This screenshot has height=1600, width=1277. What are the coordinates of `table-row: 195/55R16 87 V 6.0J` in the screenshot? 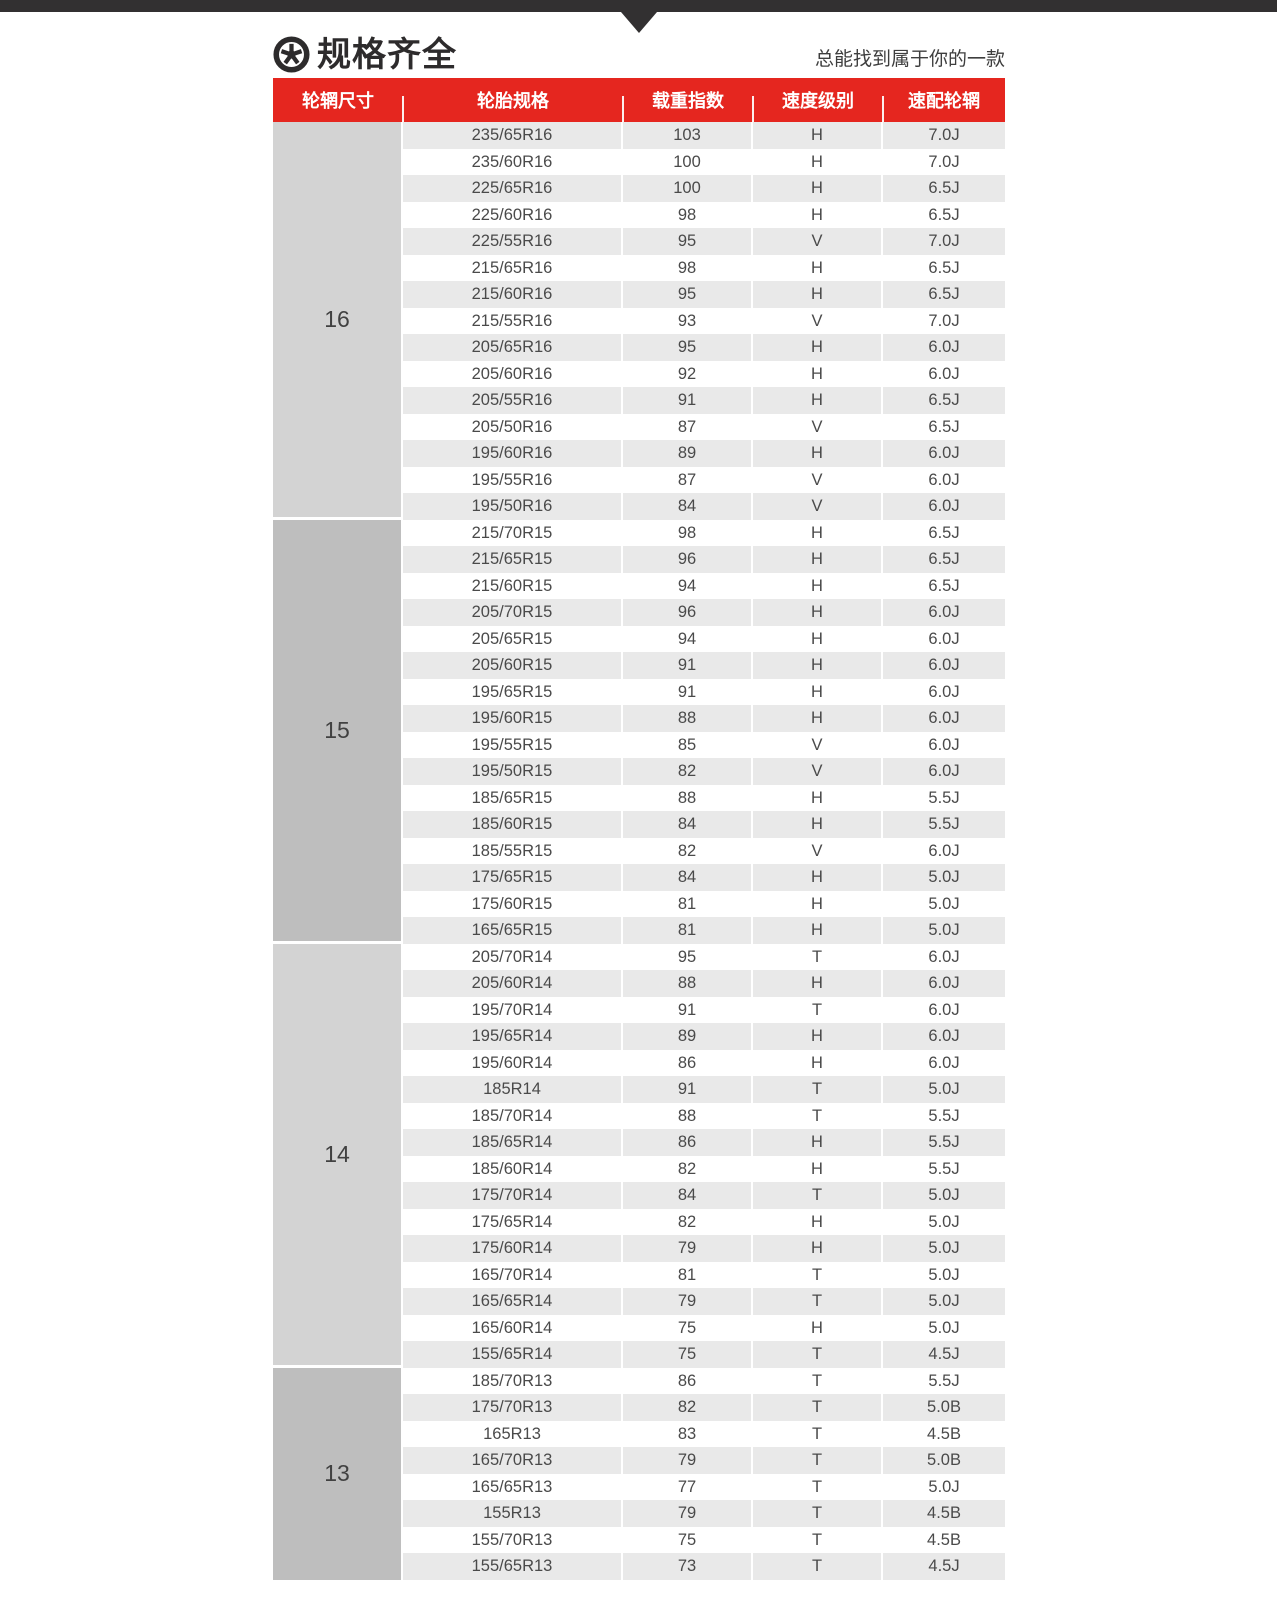 It's located at (704, 479).